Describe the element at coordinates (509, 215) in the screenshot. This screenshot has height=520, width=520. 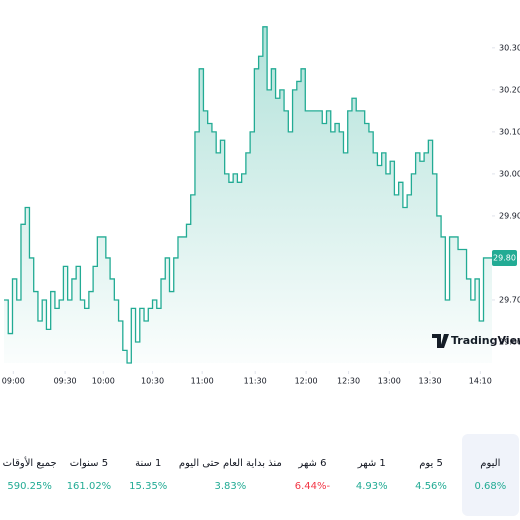
I see `y-tick-label: 29.90` at that location.